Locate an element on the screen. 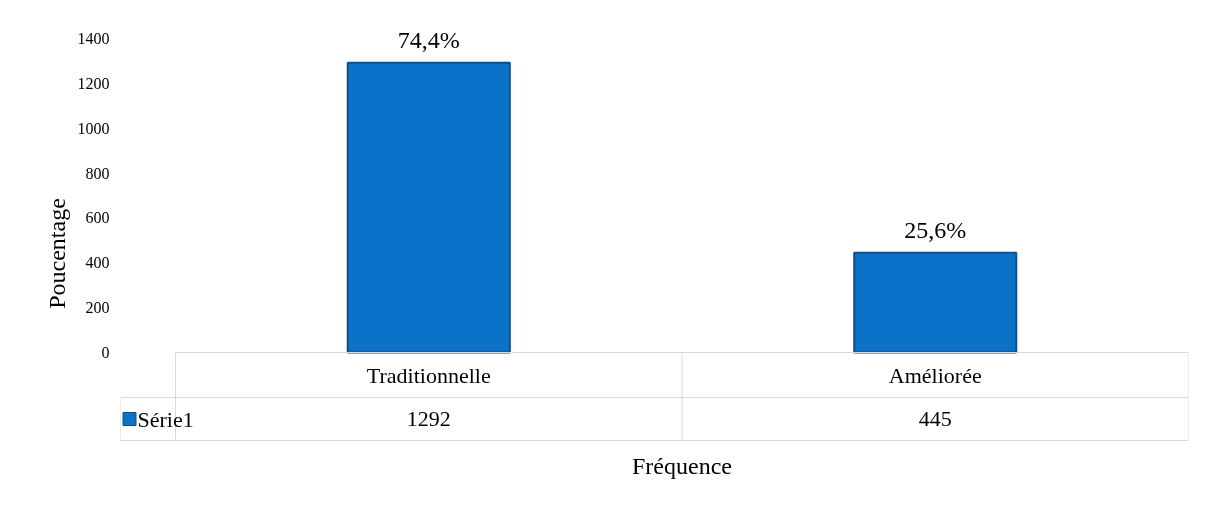 The width and height of the screenshot is (1212, 506). y-tick-label: 800 is located at coordinates (97, 173).